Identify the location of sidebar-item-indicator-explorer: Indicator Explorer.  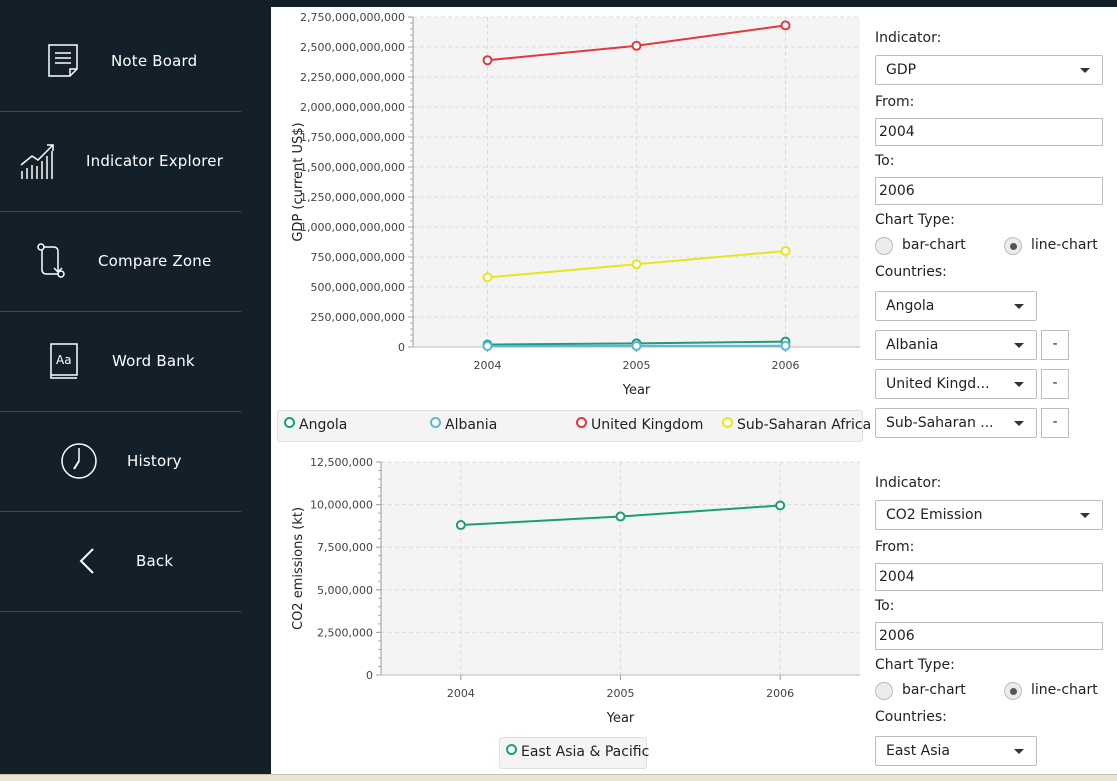
(120, 161).